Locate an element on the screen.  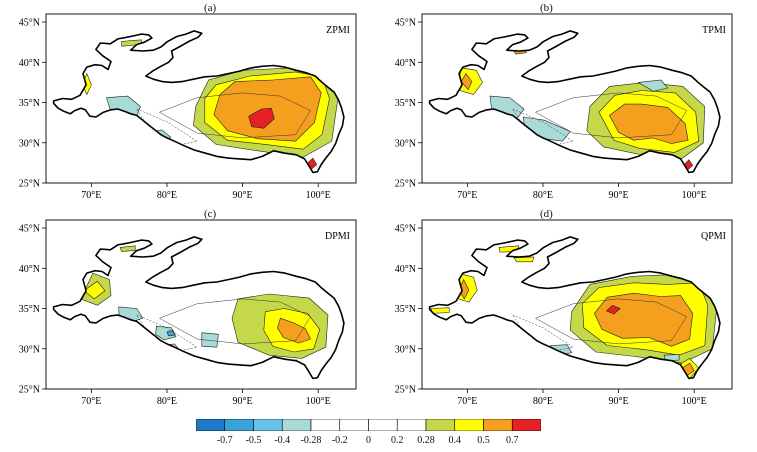
colorbar-label: -0.4 is located at coordinates (282, 440).